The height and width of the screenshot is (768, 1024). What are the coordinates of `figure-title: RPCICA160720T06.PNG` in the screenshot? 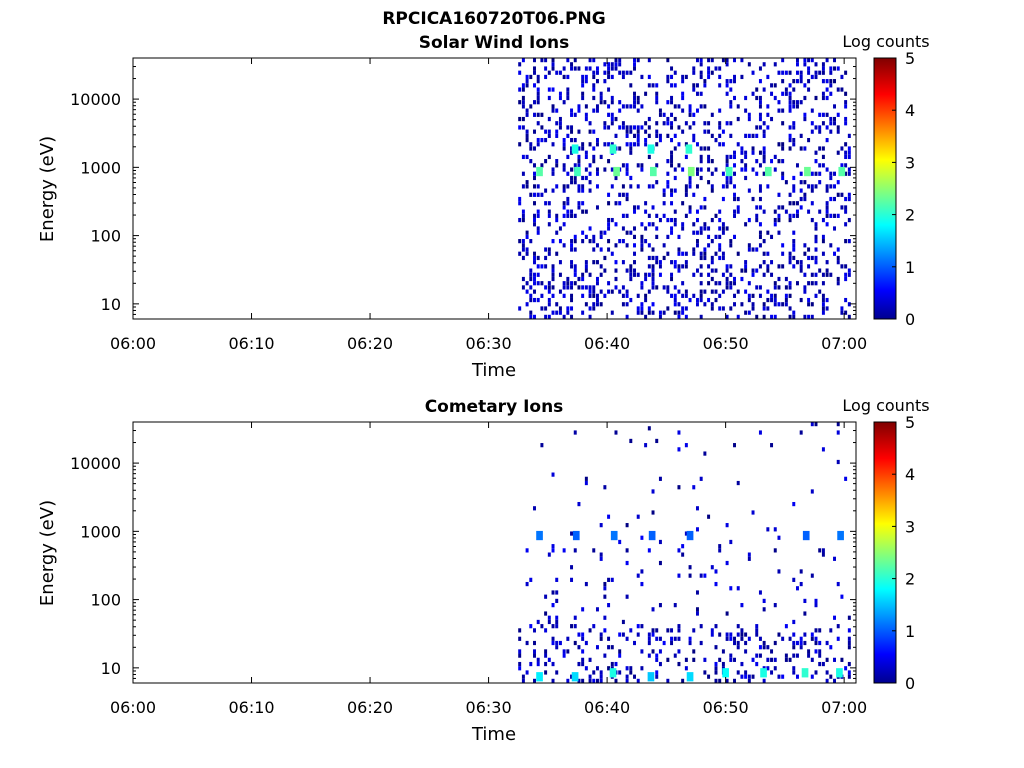 It's located at (493, 19).